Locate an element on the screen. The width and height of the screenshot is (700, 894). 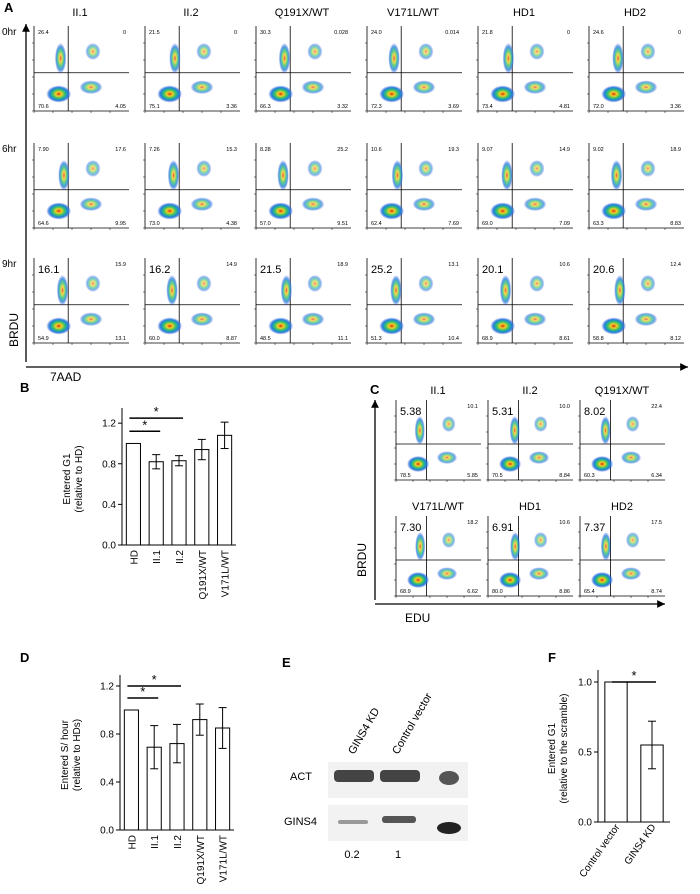
column-header: Q191X/WT is located at coordinates (302, 13).